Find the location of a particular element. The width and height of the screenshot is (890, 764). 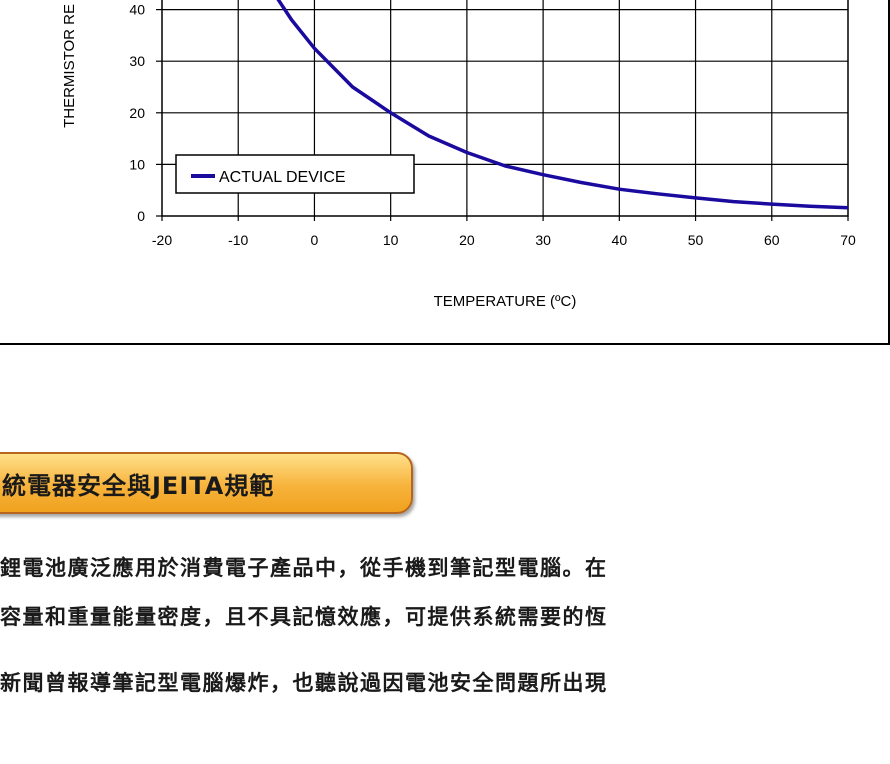

section-title: 統電器安全與JEITA規範 is located at coordinates (138, 485).